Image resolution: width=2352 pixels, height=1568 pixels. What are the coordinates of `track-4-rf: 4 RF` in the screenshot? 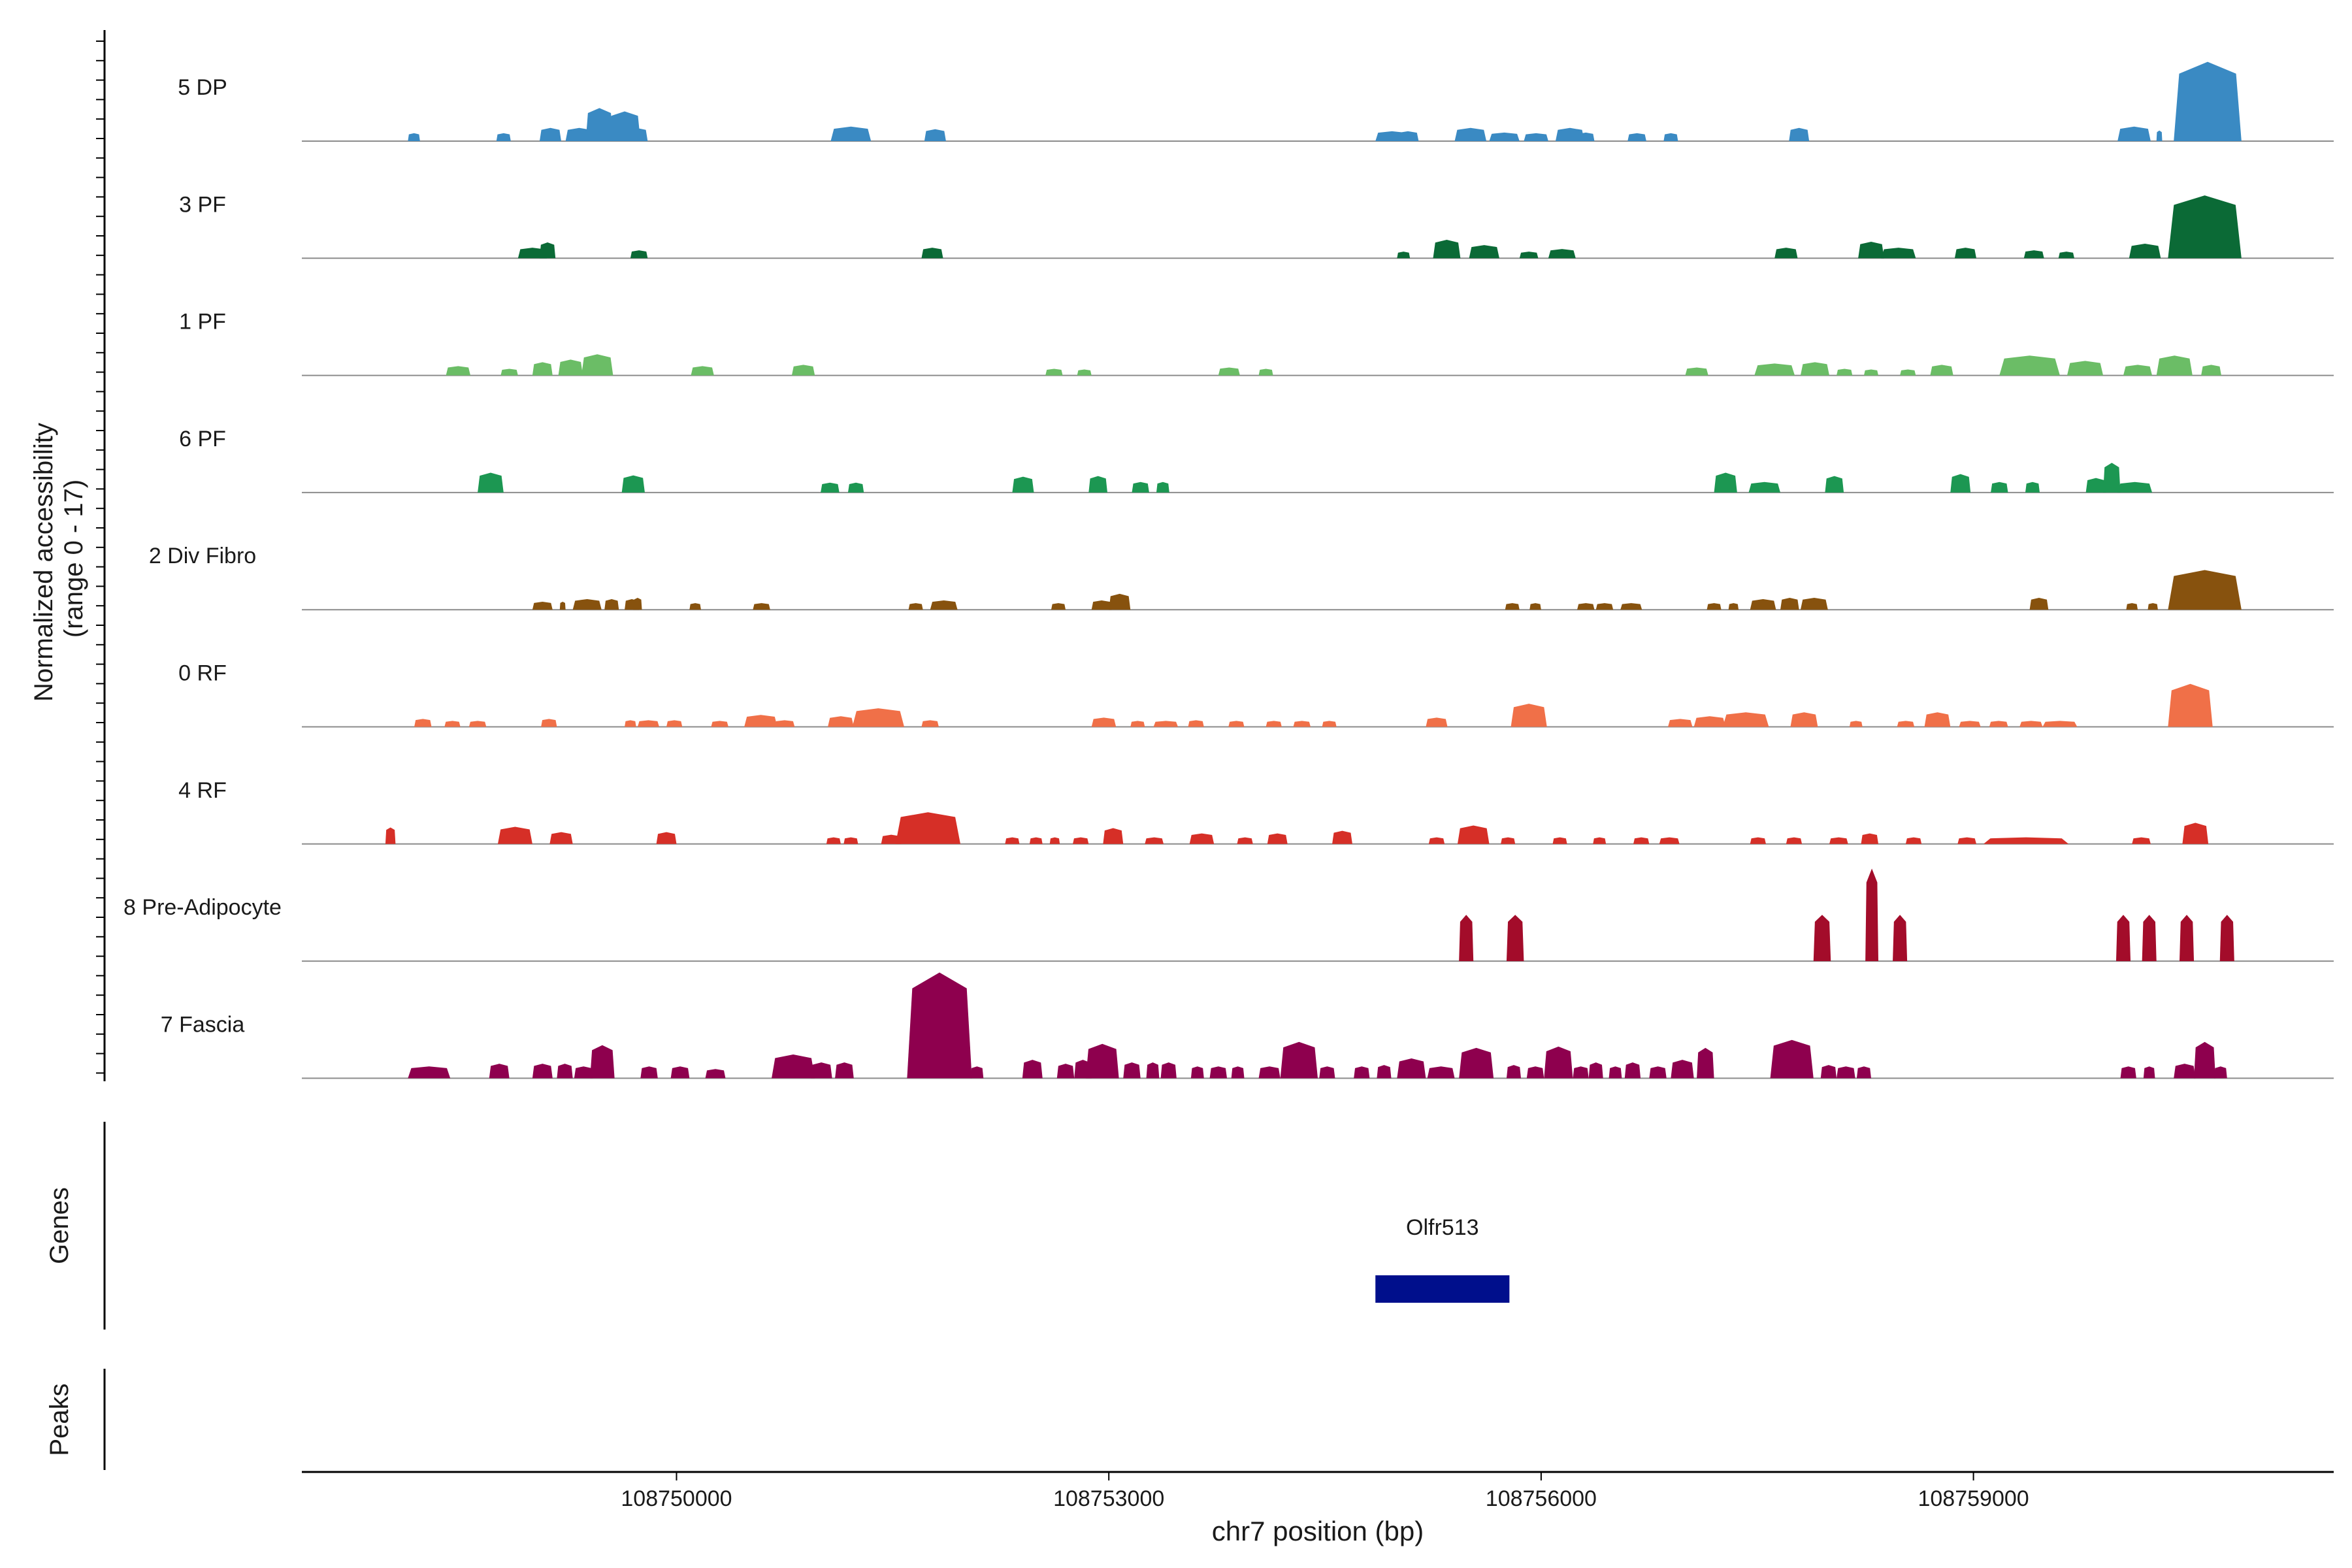 It's located at (1256, 811).